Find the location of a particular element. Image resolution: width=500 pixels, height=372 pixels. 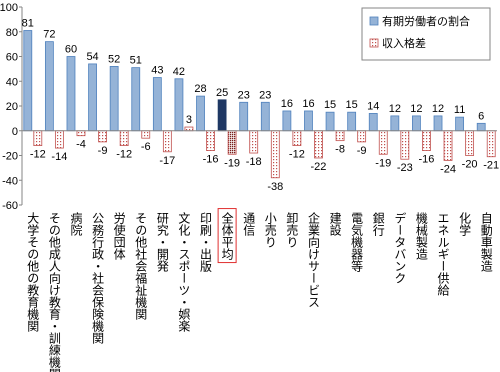

x-tick-label: 機械製造 is located at coordinates (421, 235).